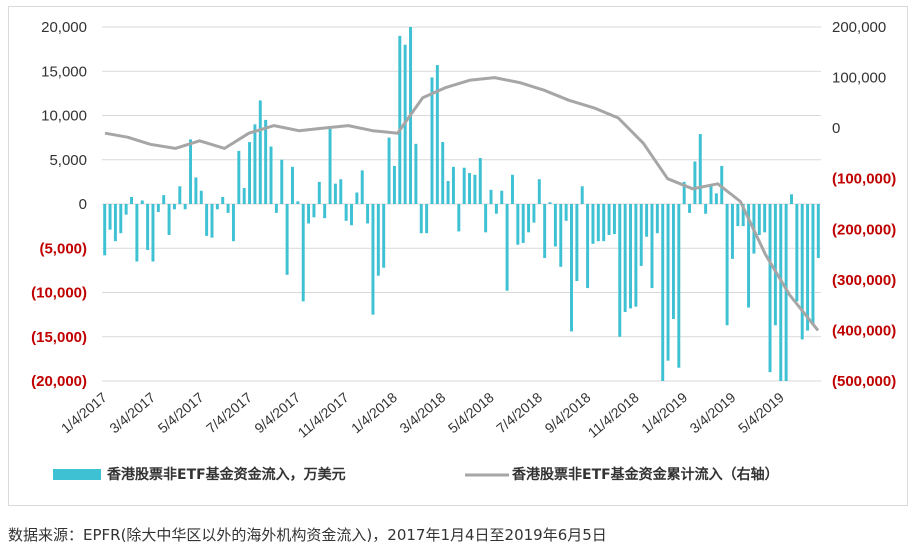  I want to click on left-tick-label: 5,000, so click(68, 160).